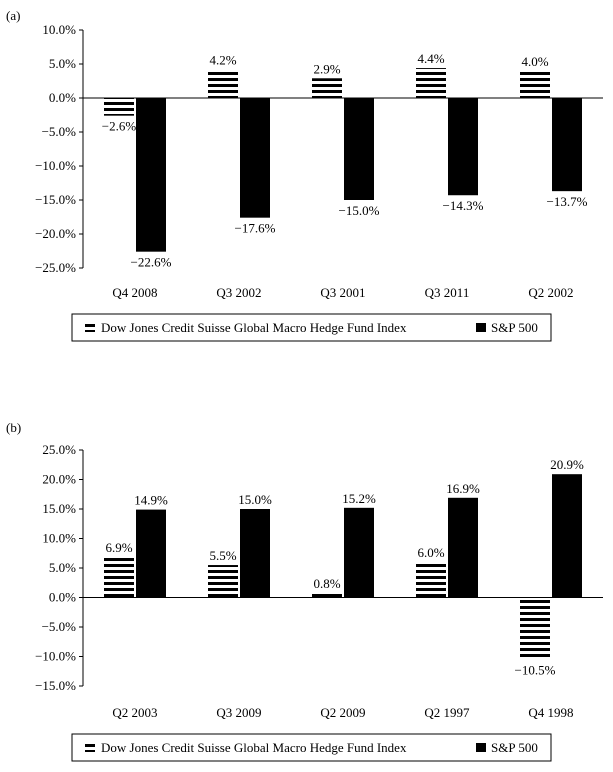 This screenshot has width=613, height=772. What do you see at coordinates (359, 498) in the screenshot?
I see `data-label: 15.2%` at bounding box center [359, 498].